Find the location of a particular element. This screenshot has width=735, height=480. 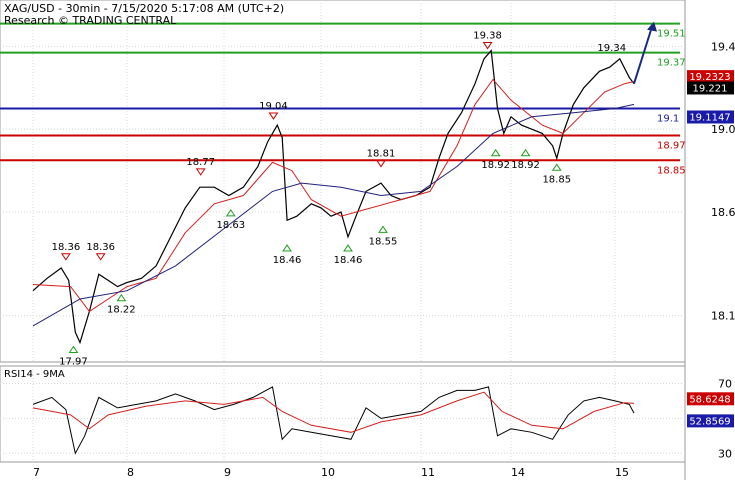

price-badge-label: 19.221 is located at coordinates (710, 88).